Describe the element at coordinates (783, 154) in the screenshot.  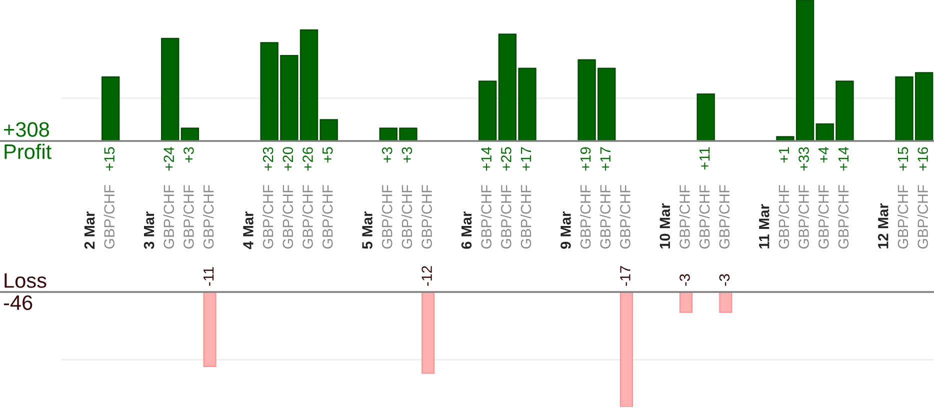
I see `data-label: +1` at that location.